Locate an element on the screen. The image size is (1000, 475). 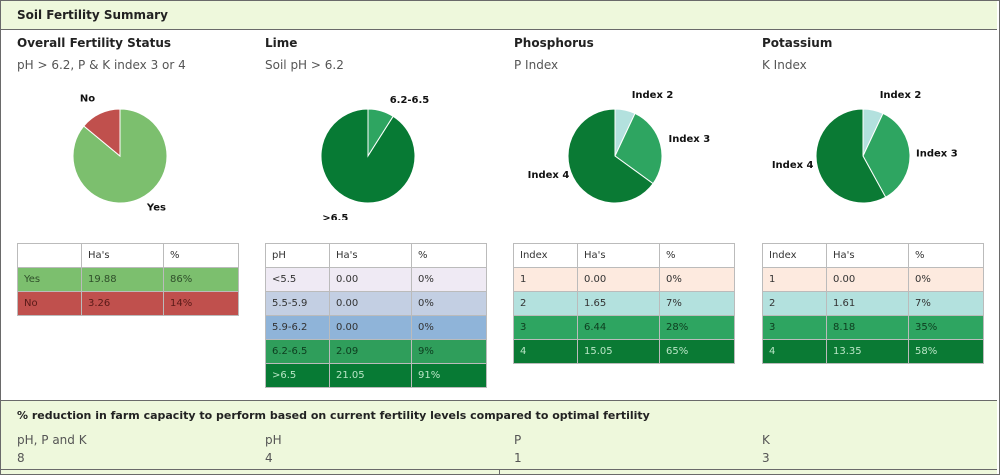
reduction-label-ph: pH is located at coordinates (273, 440).